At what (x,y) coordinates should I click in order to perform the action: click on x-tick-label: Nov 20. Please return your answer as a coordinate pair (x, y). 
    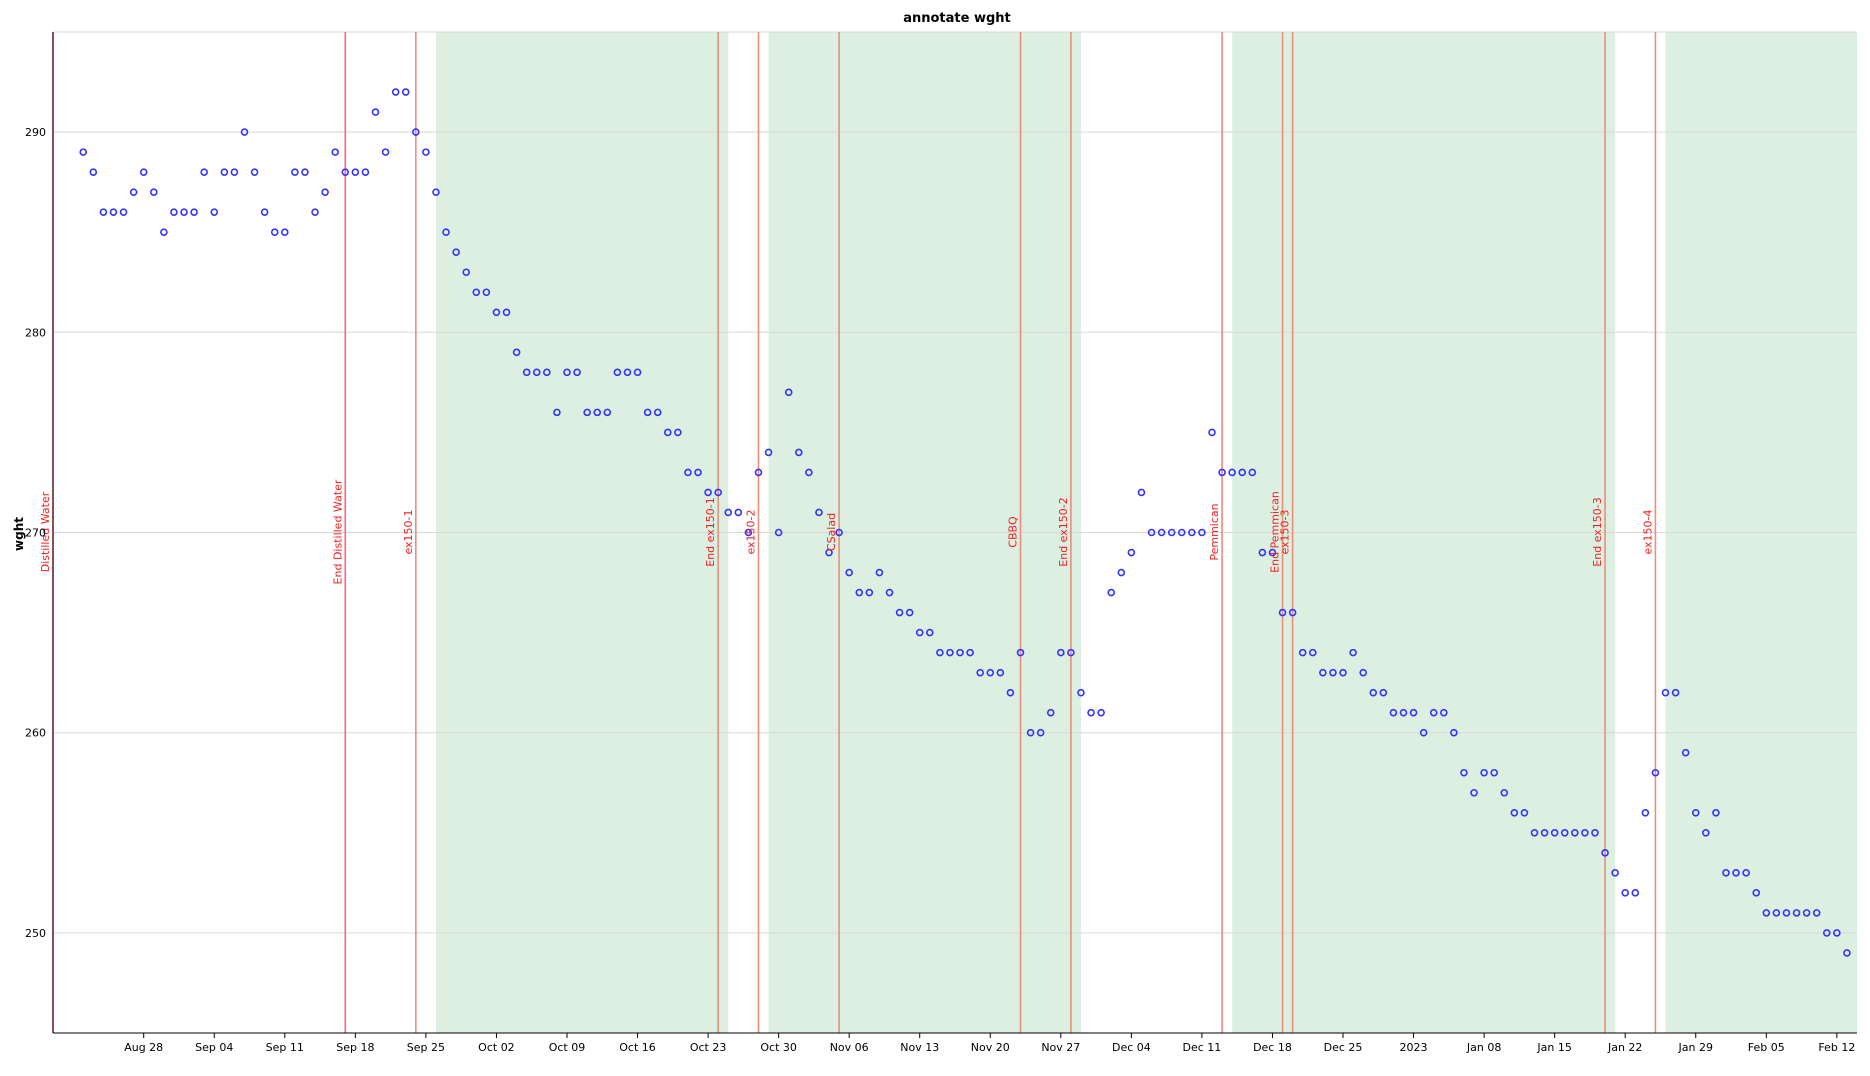
    Looking at the image, I should click on (990, 1047).